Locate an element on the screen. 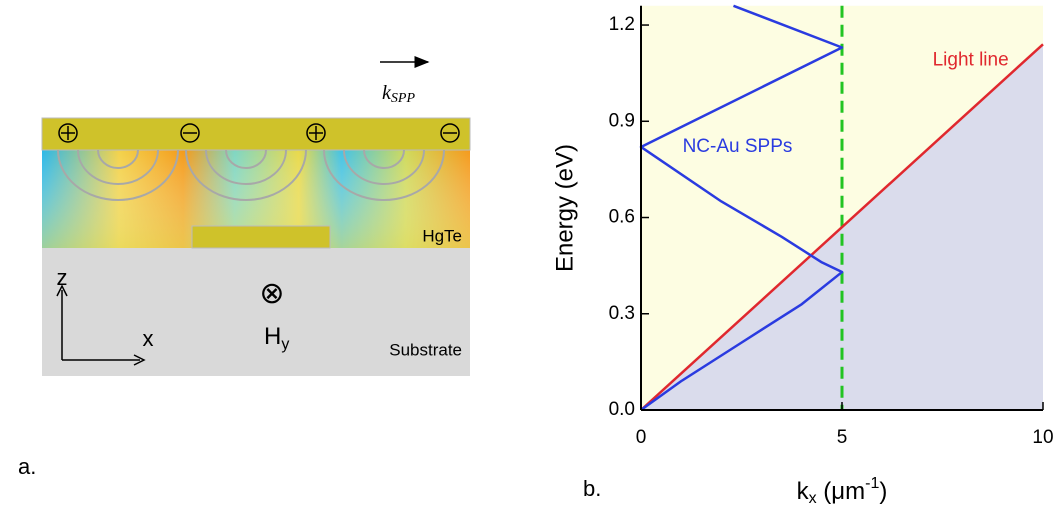 The width and height of the screenshot is (1061, 515). y-tick-label: 0.9 is located at coordinates (622, 120).